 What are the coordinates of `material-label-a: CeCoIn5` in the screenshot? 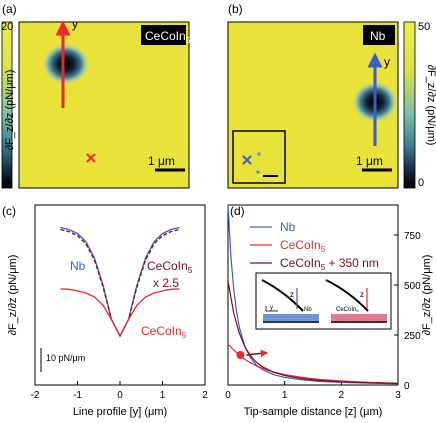 It's located at (168, 37).